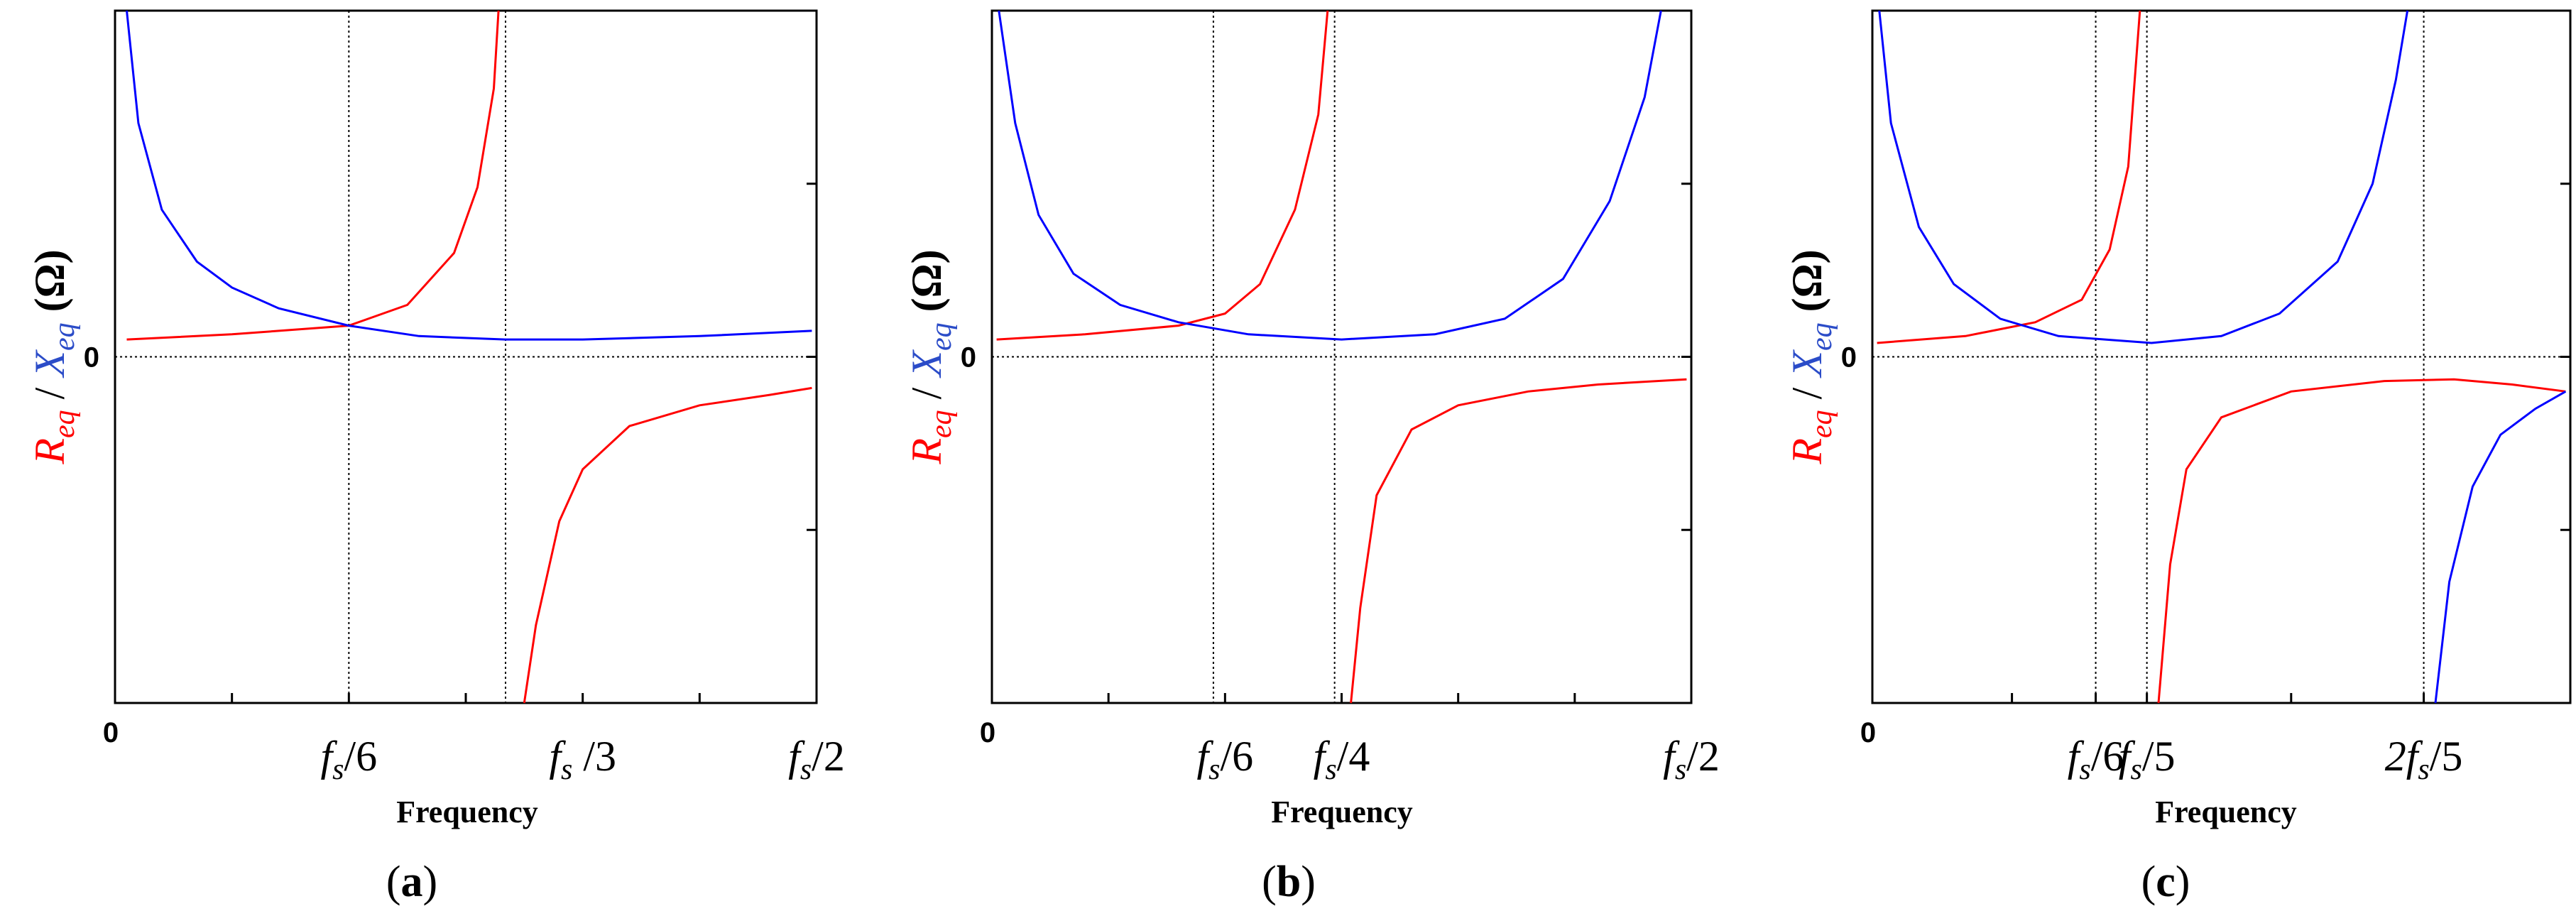 This screenshot has width=2576, height=916. I want to click on x-tick-label: fs/5, so click(2147, 759).